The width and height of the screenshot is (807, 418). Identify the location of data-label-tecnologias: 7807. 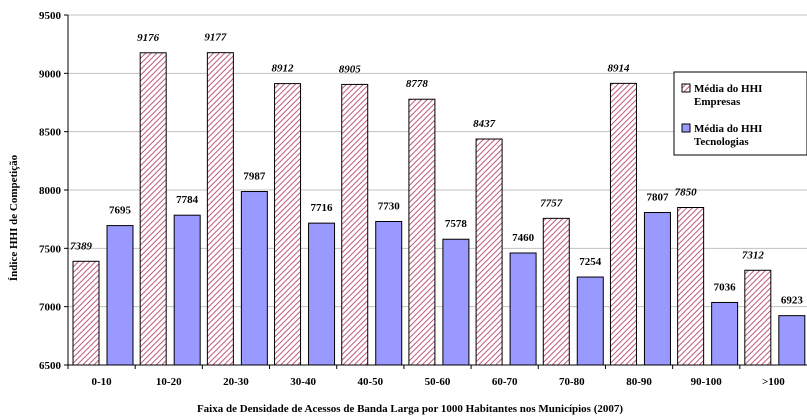
(657, 198).